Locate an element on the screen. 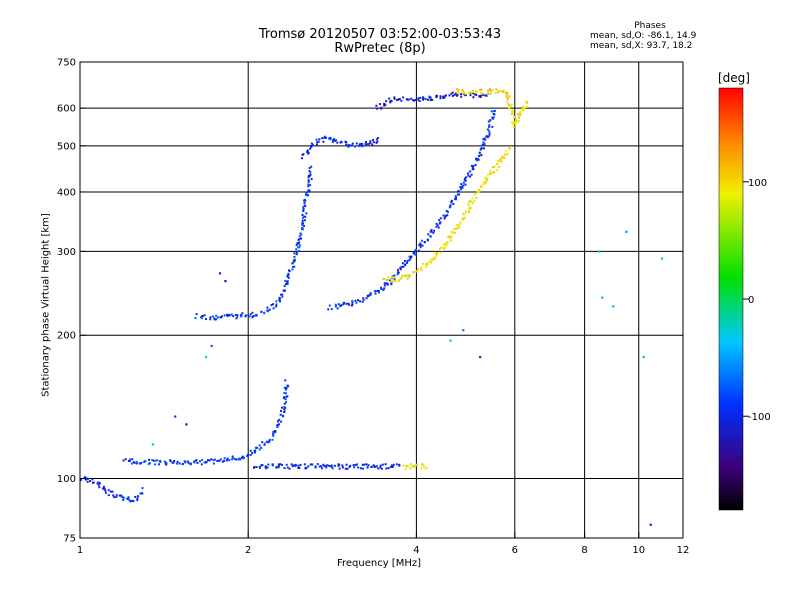 The height and width of the screenshot is (600, 800). colorbar is located at coordinates (731, 299).